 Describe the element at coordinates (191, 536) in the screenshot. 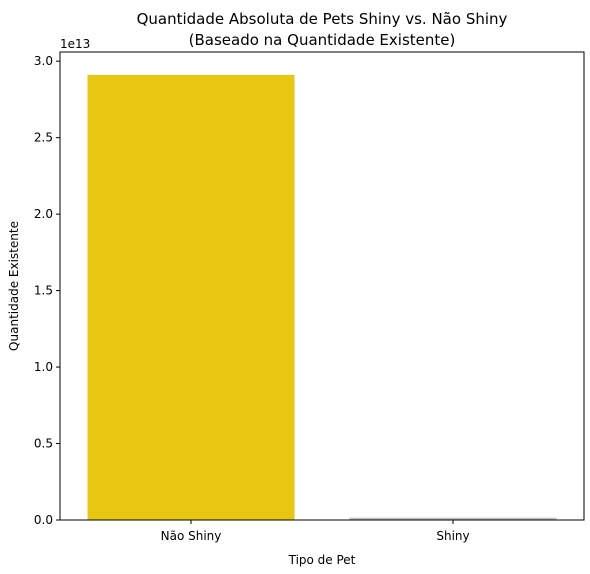

I see `x-tick-label: Não Shiny` at that location.